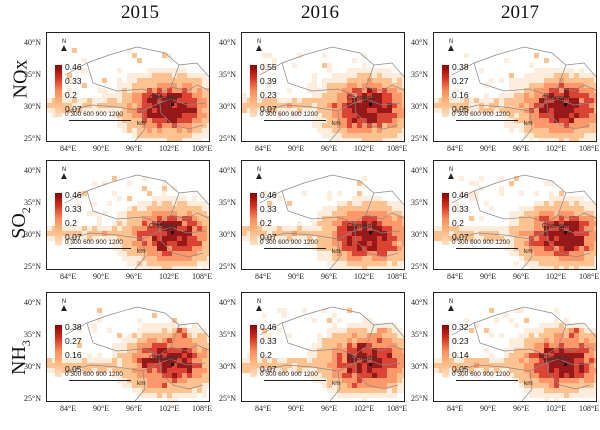 This screenshot has height=430, width=600. What do you see at coordinates (455, 408) in the screenshot?
I see `longitude-label: 84°E` at bounding box center [455, 408].